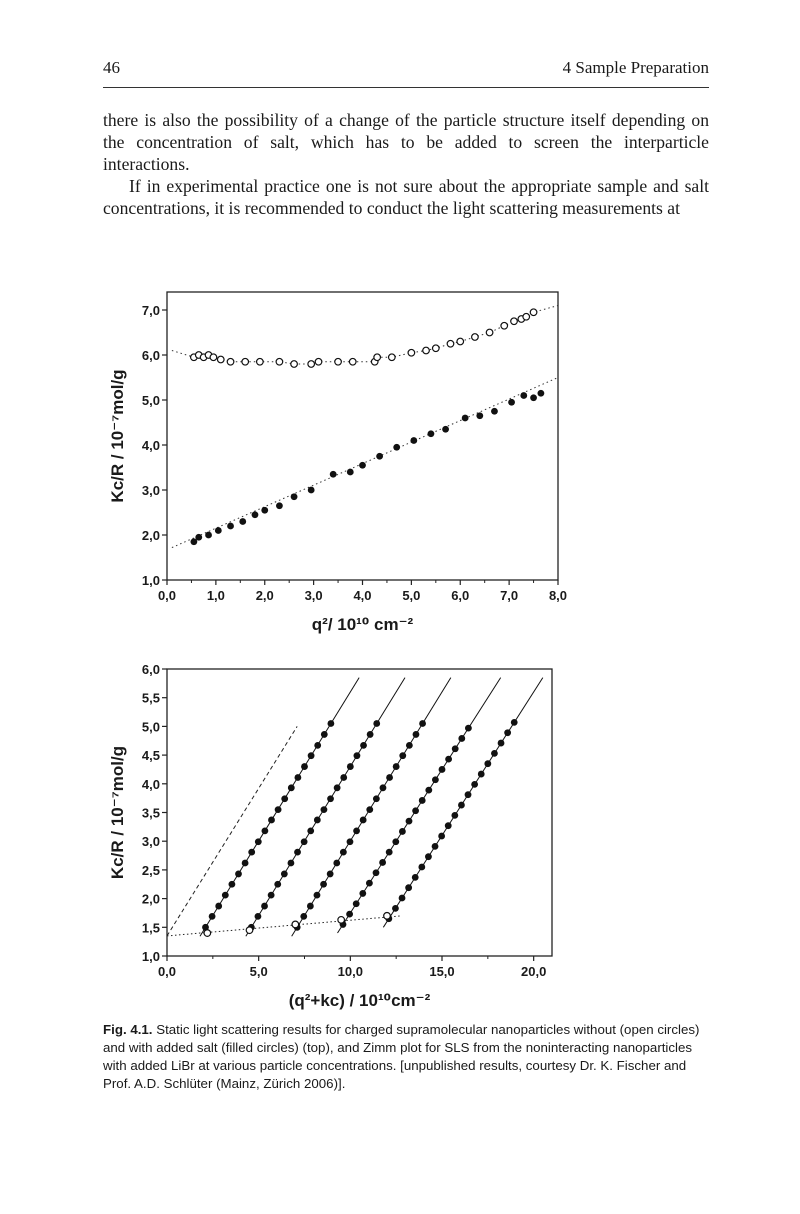 This screenshot has height=1214, width=800. Describe the element at coordinates (509, 595) in the screenshot. I see `x-tick-label: 7,0` at that location.